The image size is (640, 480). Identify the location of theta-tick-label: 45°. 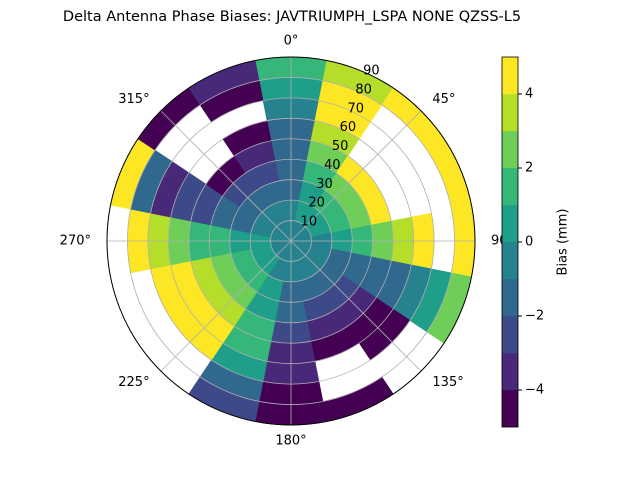
(443, 99).